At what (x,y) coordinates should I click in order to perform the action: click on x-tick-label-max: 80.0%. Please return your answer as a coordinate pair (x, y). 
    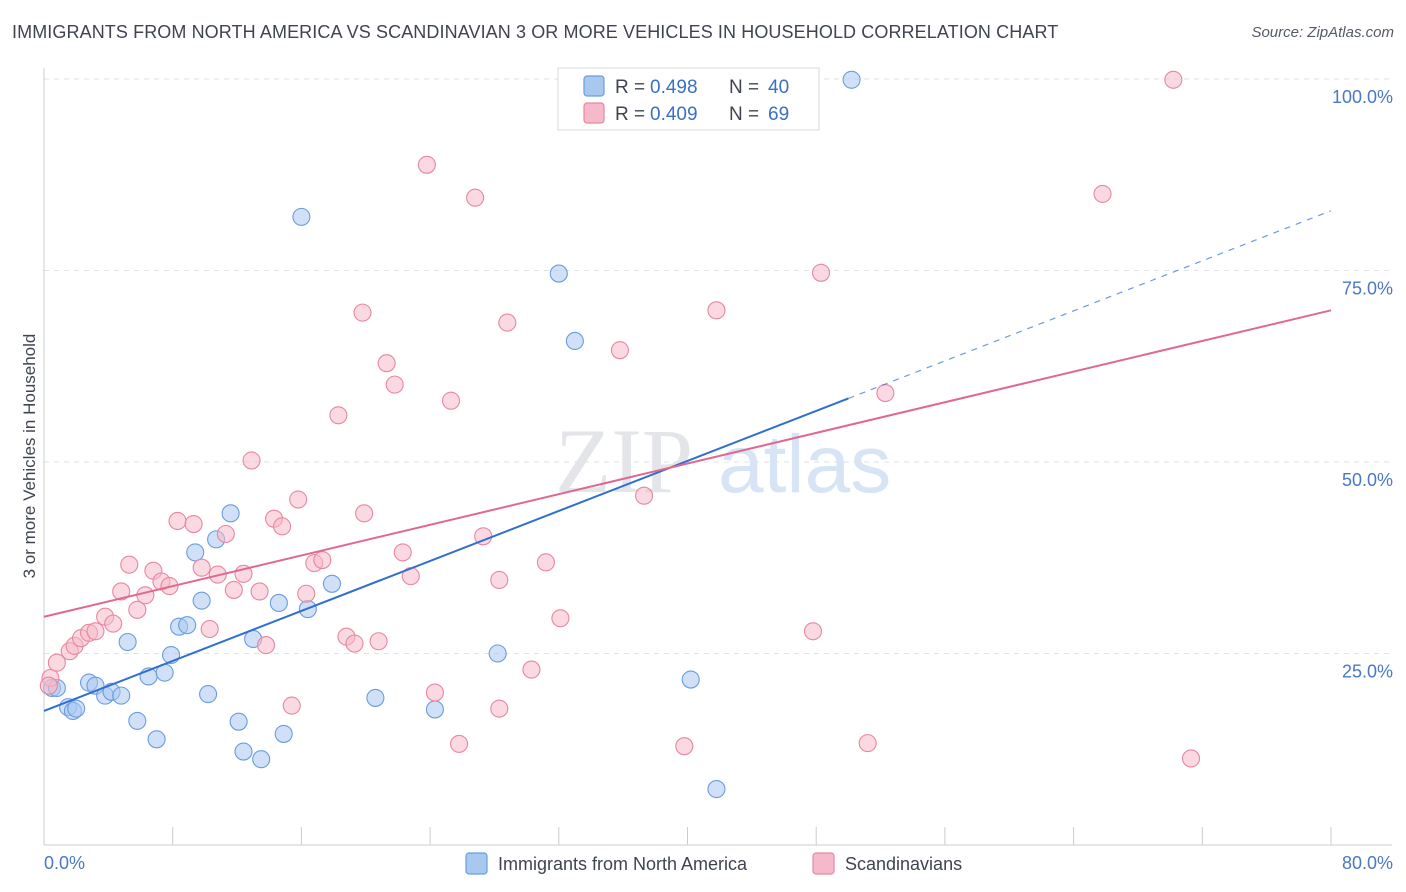
    Looking at the image, I should click on (1367, 863).